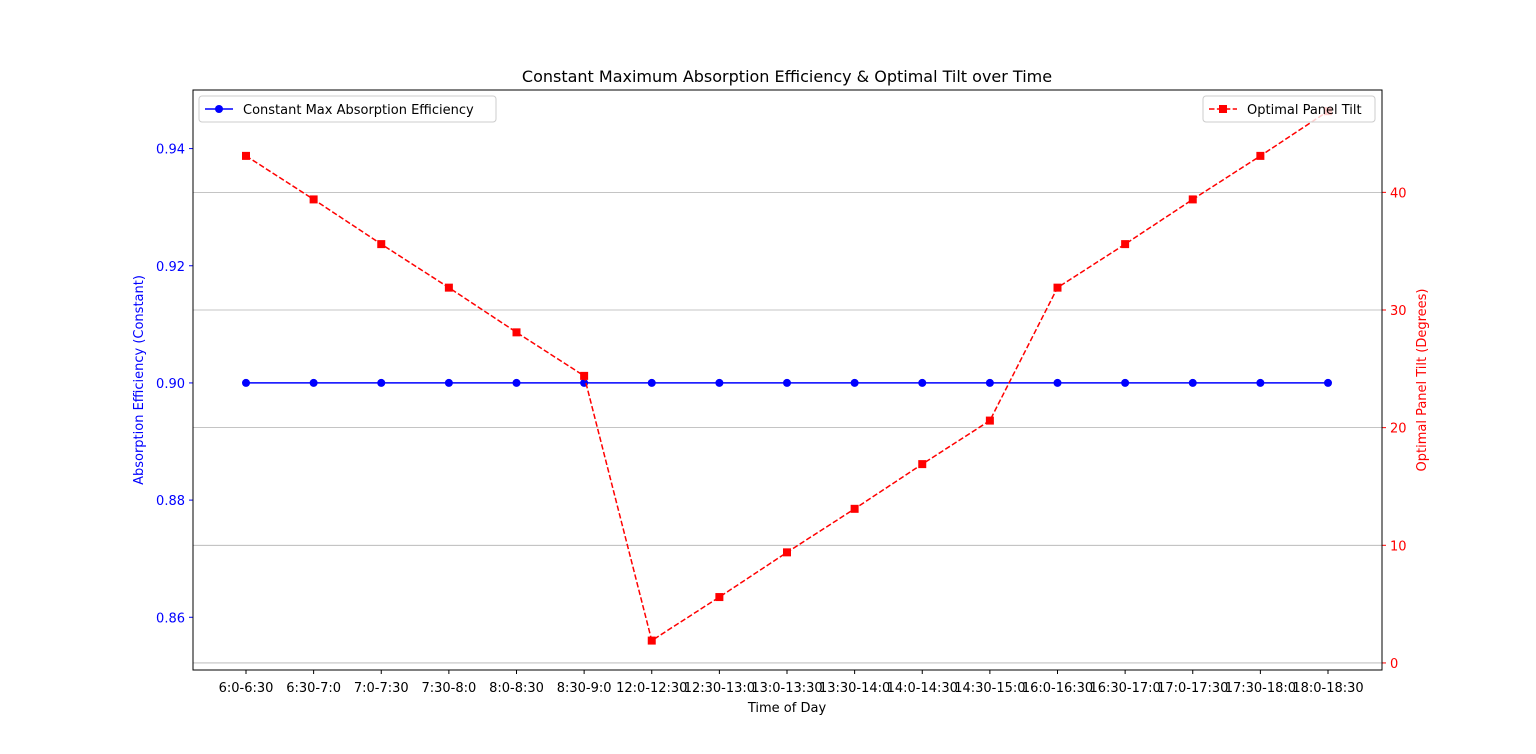  Describe the element at coordinates (170, 618) in the screenshot. I see `left-y-tick-label: 0.86` at that location.